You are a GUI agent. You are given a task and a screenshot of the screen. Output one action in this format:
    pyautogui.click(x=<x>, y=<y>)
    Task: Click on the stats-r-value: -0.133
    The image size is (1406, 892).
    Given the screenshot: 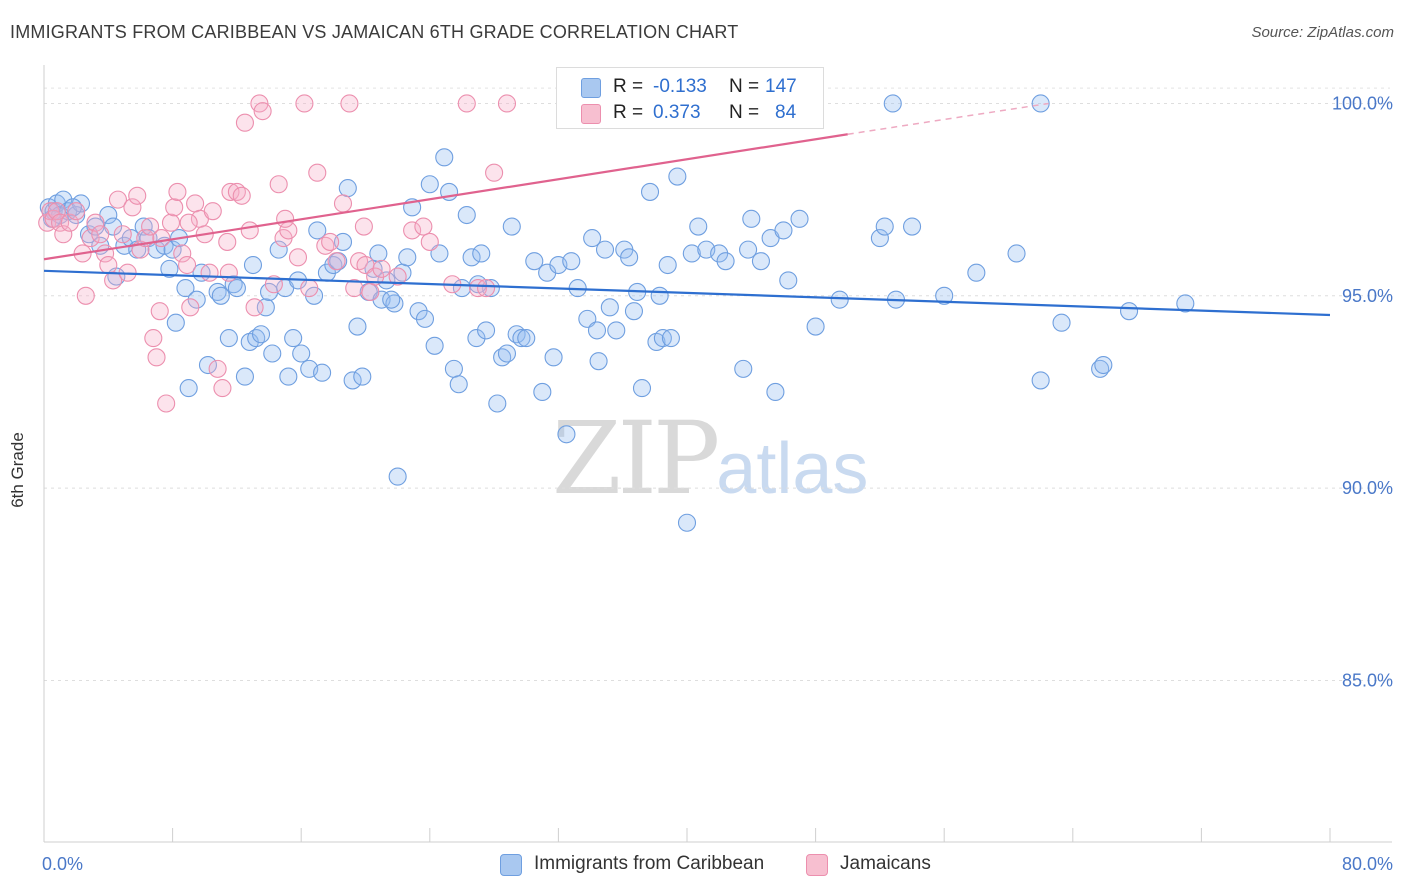 What is the action you would take?
    pyautogui.click(x=680, y=86)
    